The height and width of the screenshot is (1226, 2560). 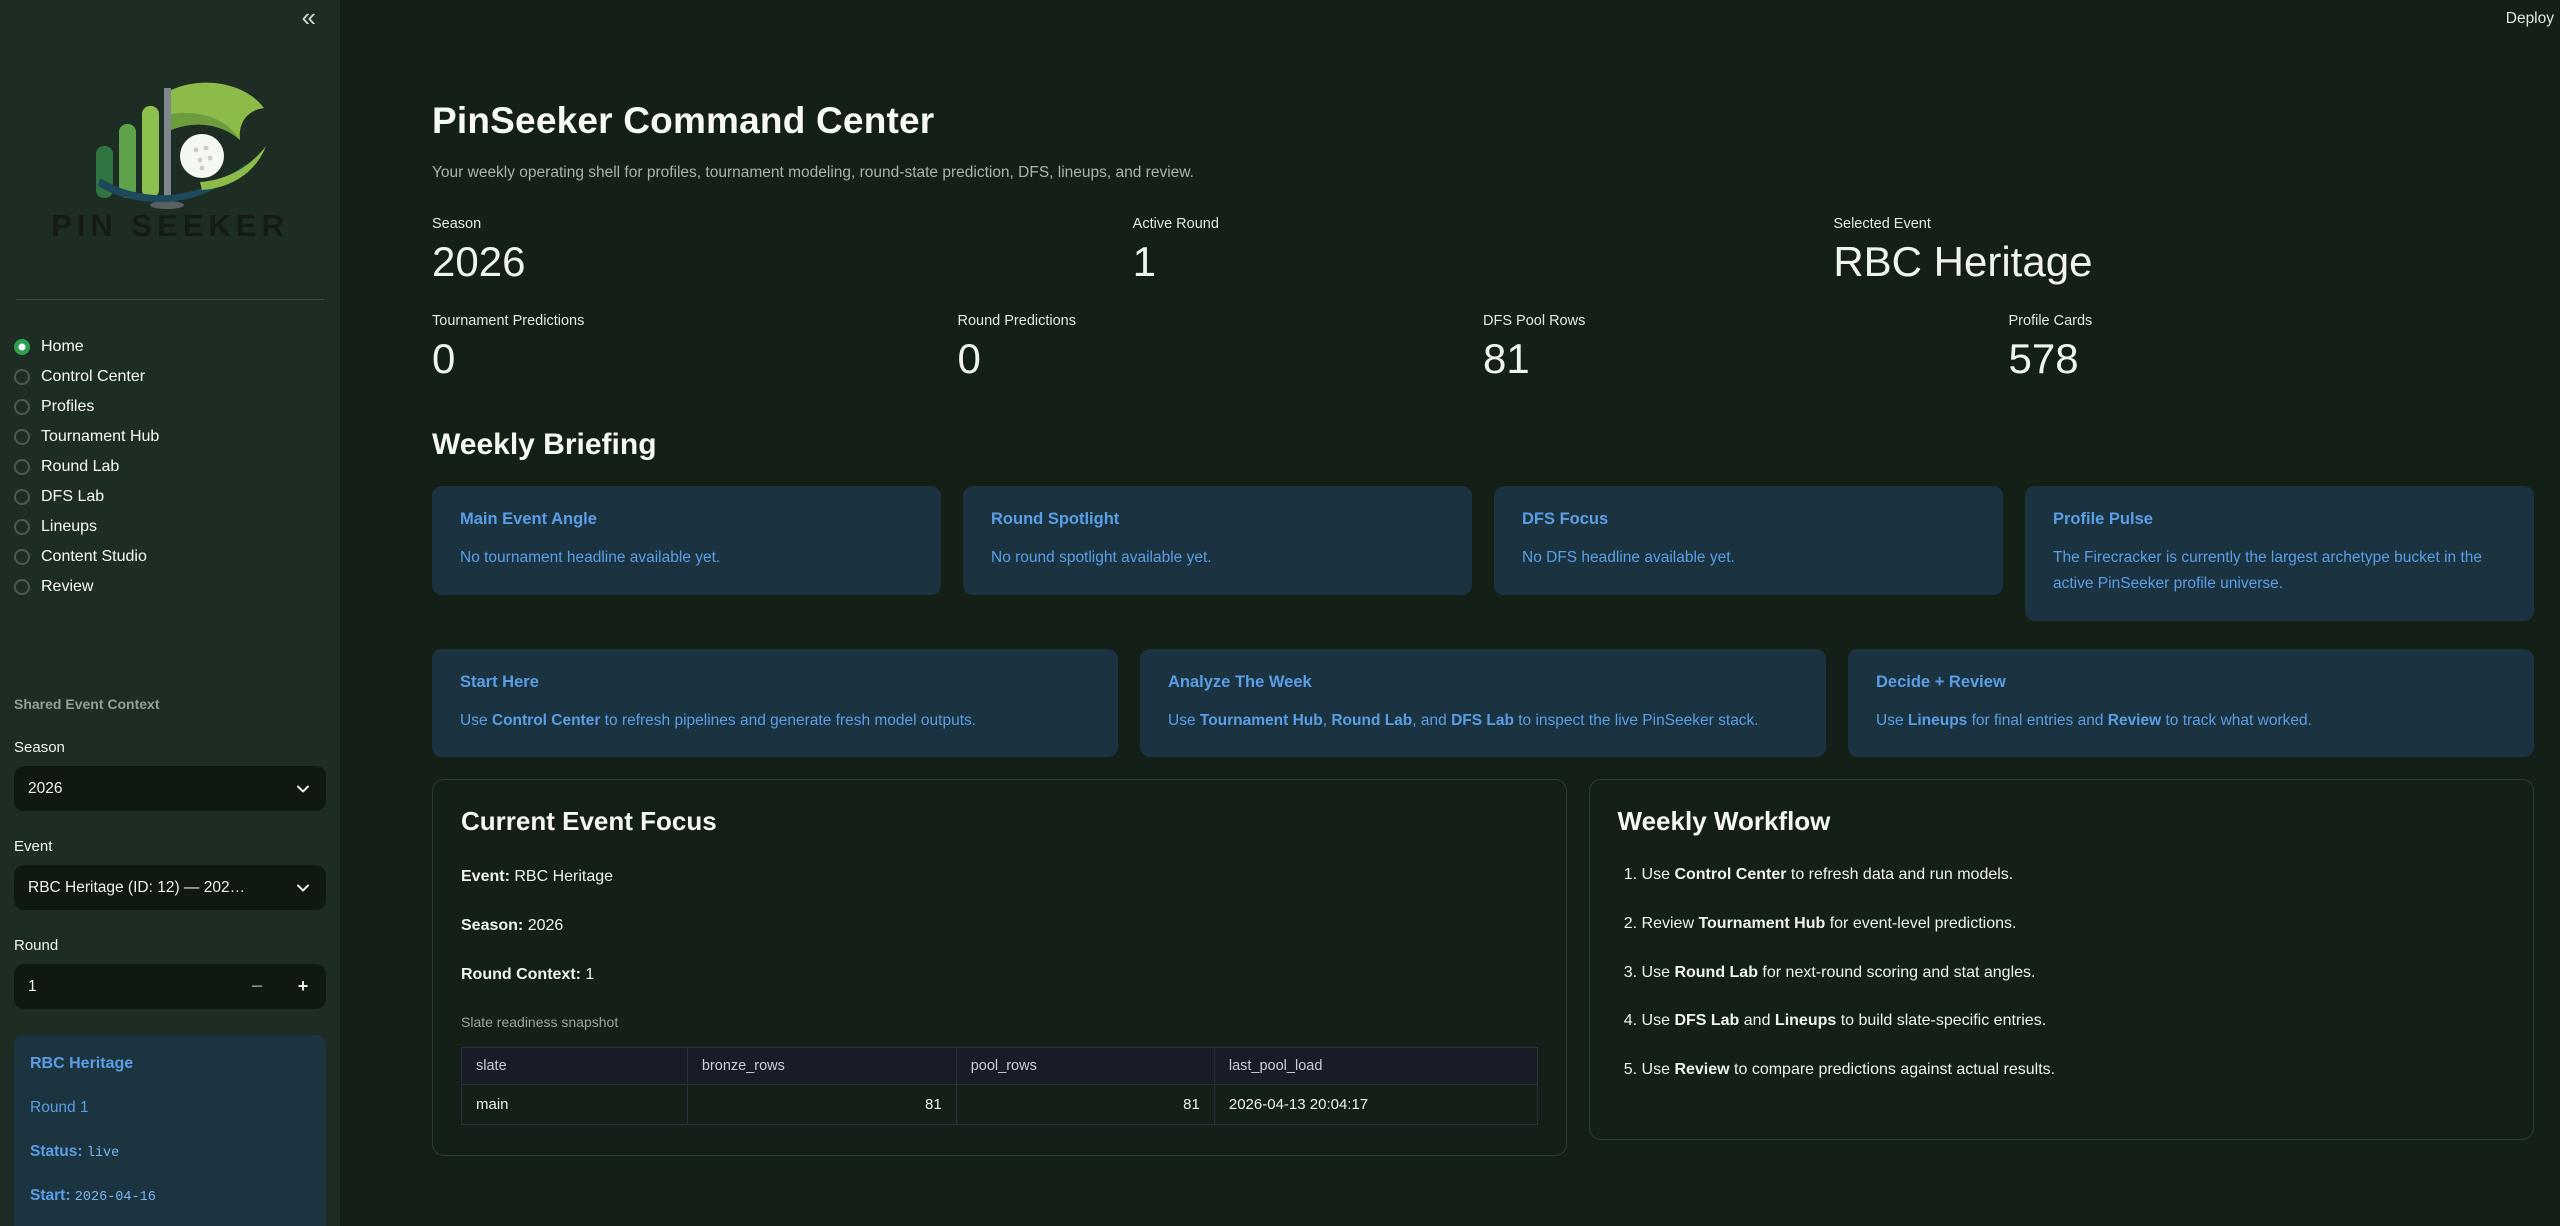 I want to click on metric-tournament-predictions: Tournament Predictions 0, so click(x=695, y=347).